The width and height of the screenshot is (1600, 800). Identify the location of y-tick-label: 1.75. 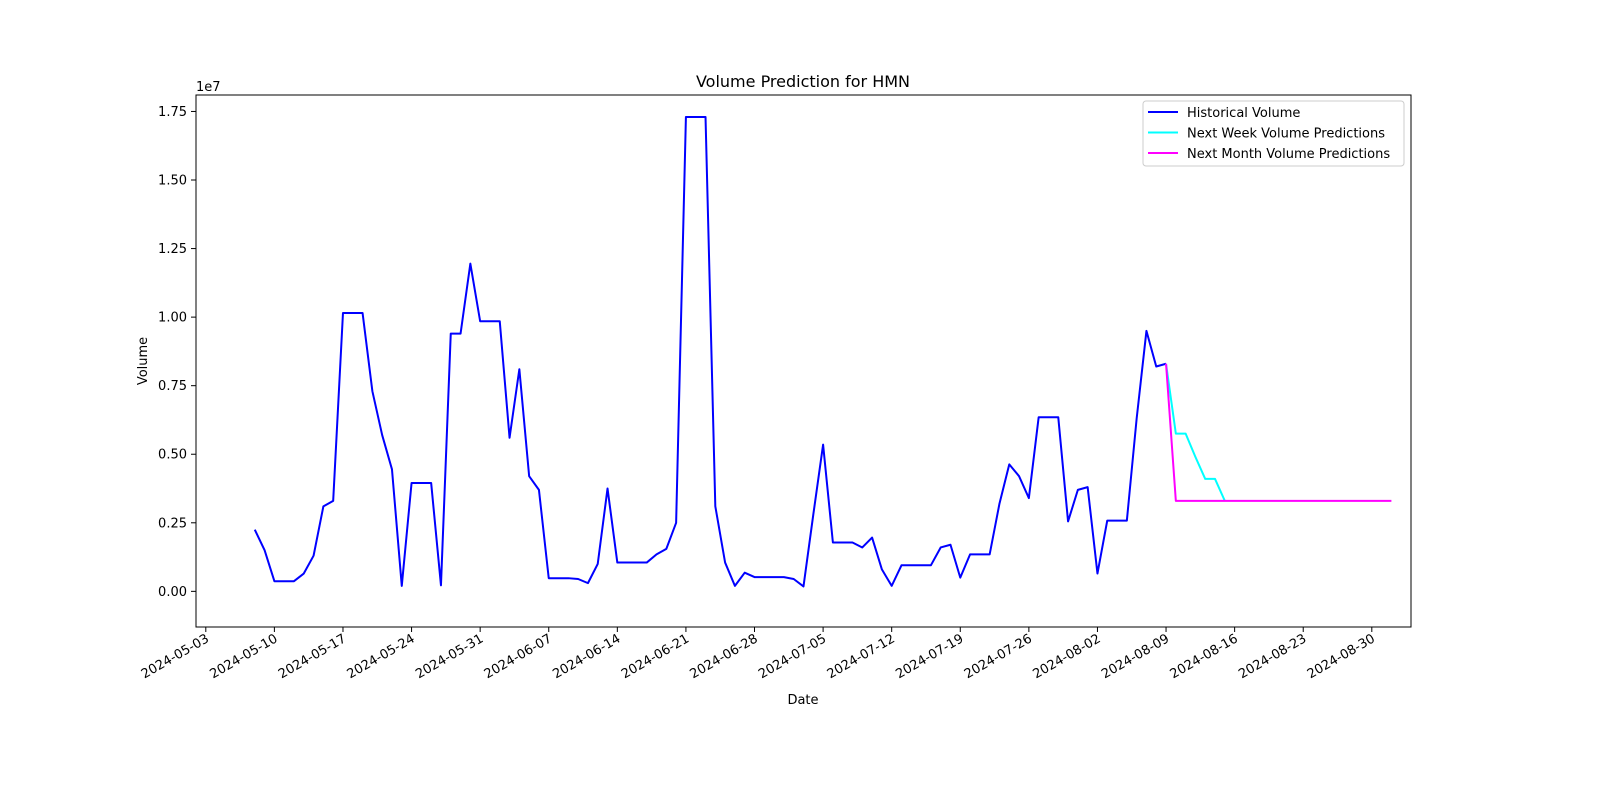
(172, 112).